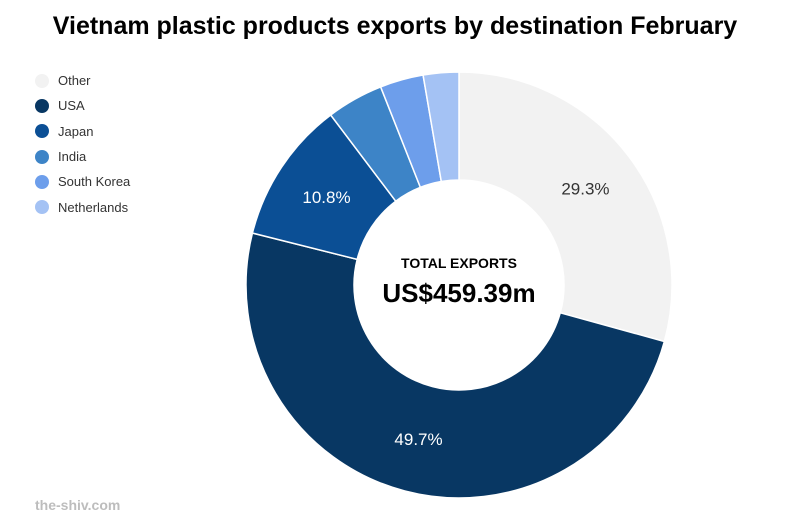  I want to click on chart-legend: Other USA Japan India South Korea Netherlands, so click(82, 144).